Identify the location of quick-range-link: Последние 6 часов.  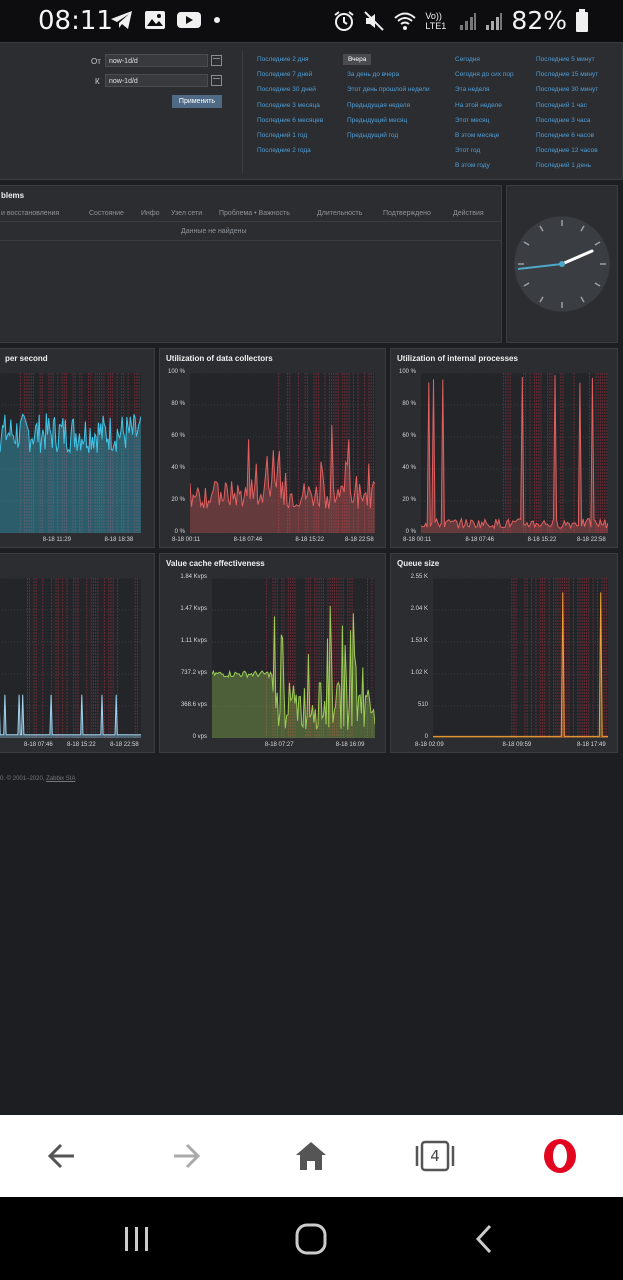
(565, 135).